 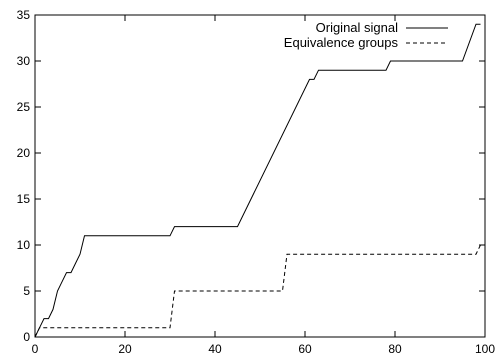 What do you see at coordinates (24, 61) in the screenshot?
I see `y-tick-label: 30` at bounding box center [24, 61].